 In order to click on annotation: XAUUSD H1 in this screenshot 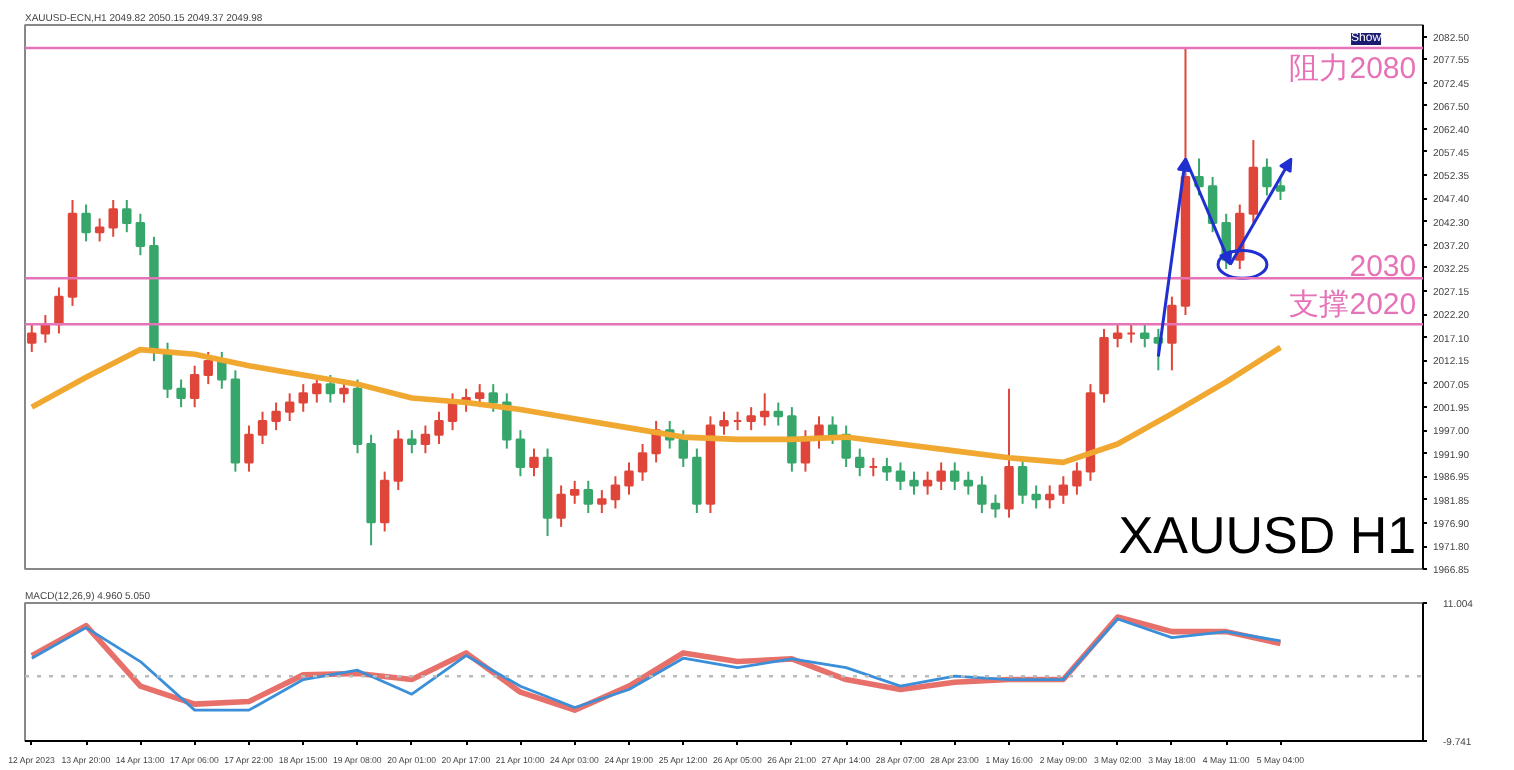, I will do `click(1267, 535)`.